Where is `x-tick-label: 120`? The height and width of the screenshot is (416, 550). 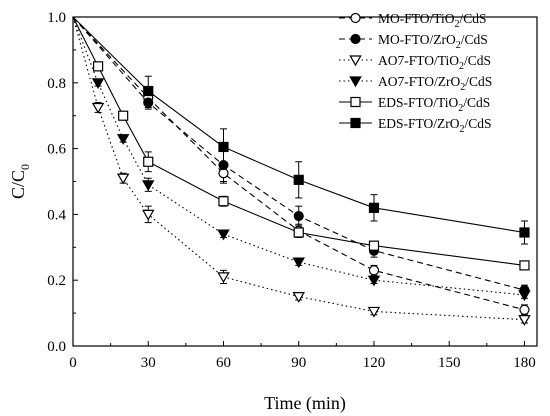 x-tick-label: 120 is located at coordinates (374, 363).